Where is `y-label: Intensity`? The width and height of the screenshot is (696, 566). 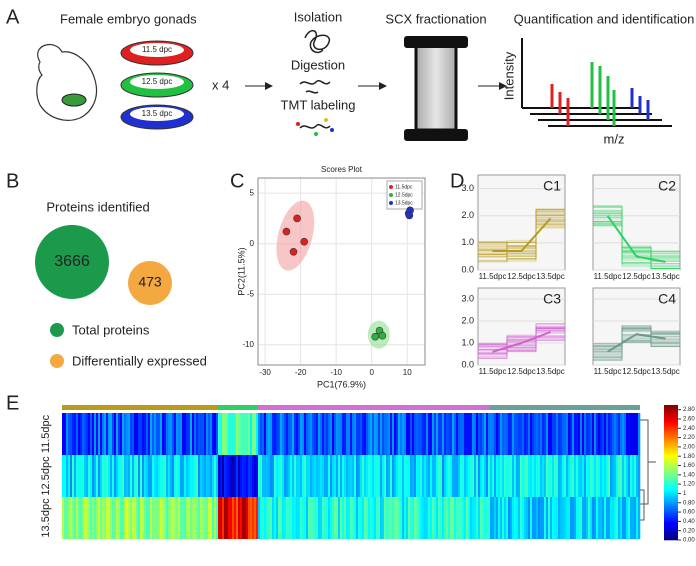 y-label: Intensity is located at coordinates (508, 75).